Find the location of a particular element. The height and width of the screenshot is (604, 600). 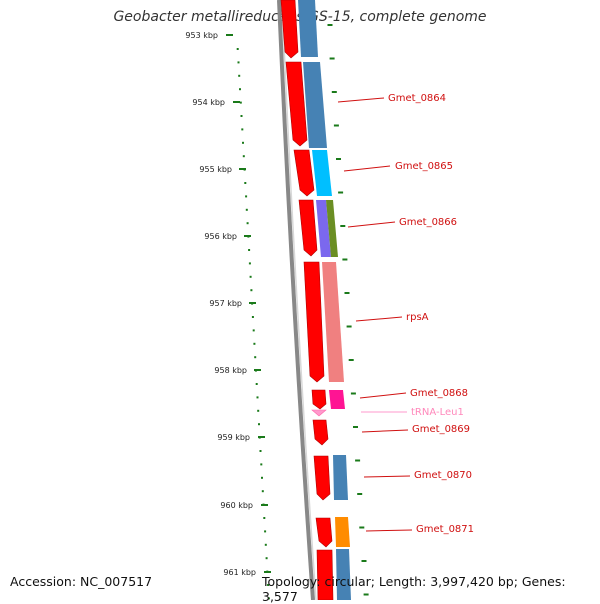

ruler-tick: 956 kbp is located at coordinates (227, 236).